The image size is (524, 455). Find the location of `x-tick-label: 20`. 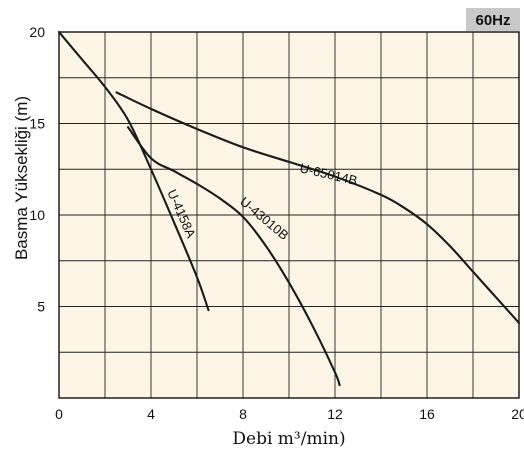

x-tick-label: 20 is located at coordinates (517, 414).